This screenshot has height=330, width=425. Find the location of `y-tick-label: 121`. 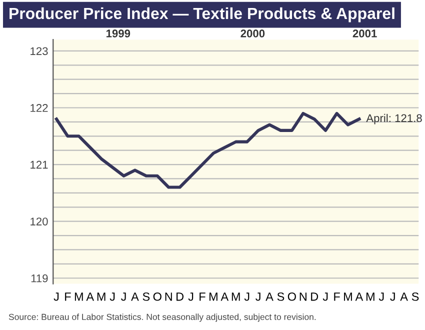

y-tick-label: 121 is located at coordinates (39, 164).